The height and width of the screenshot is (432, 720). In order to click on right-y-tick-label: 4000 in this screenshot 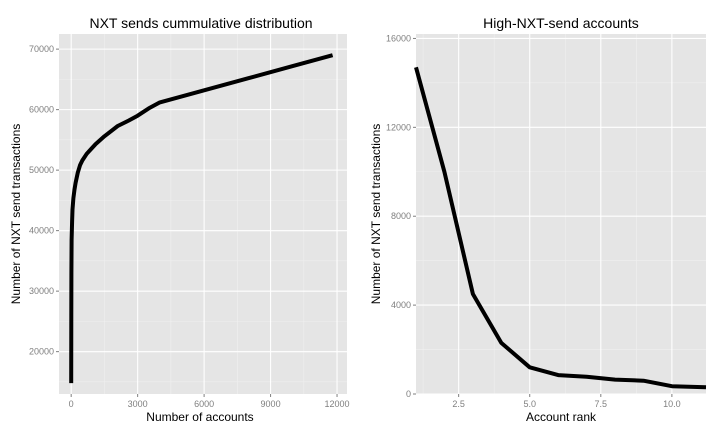, I will do `click(401, 305)`.